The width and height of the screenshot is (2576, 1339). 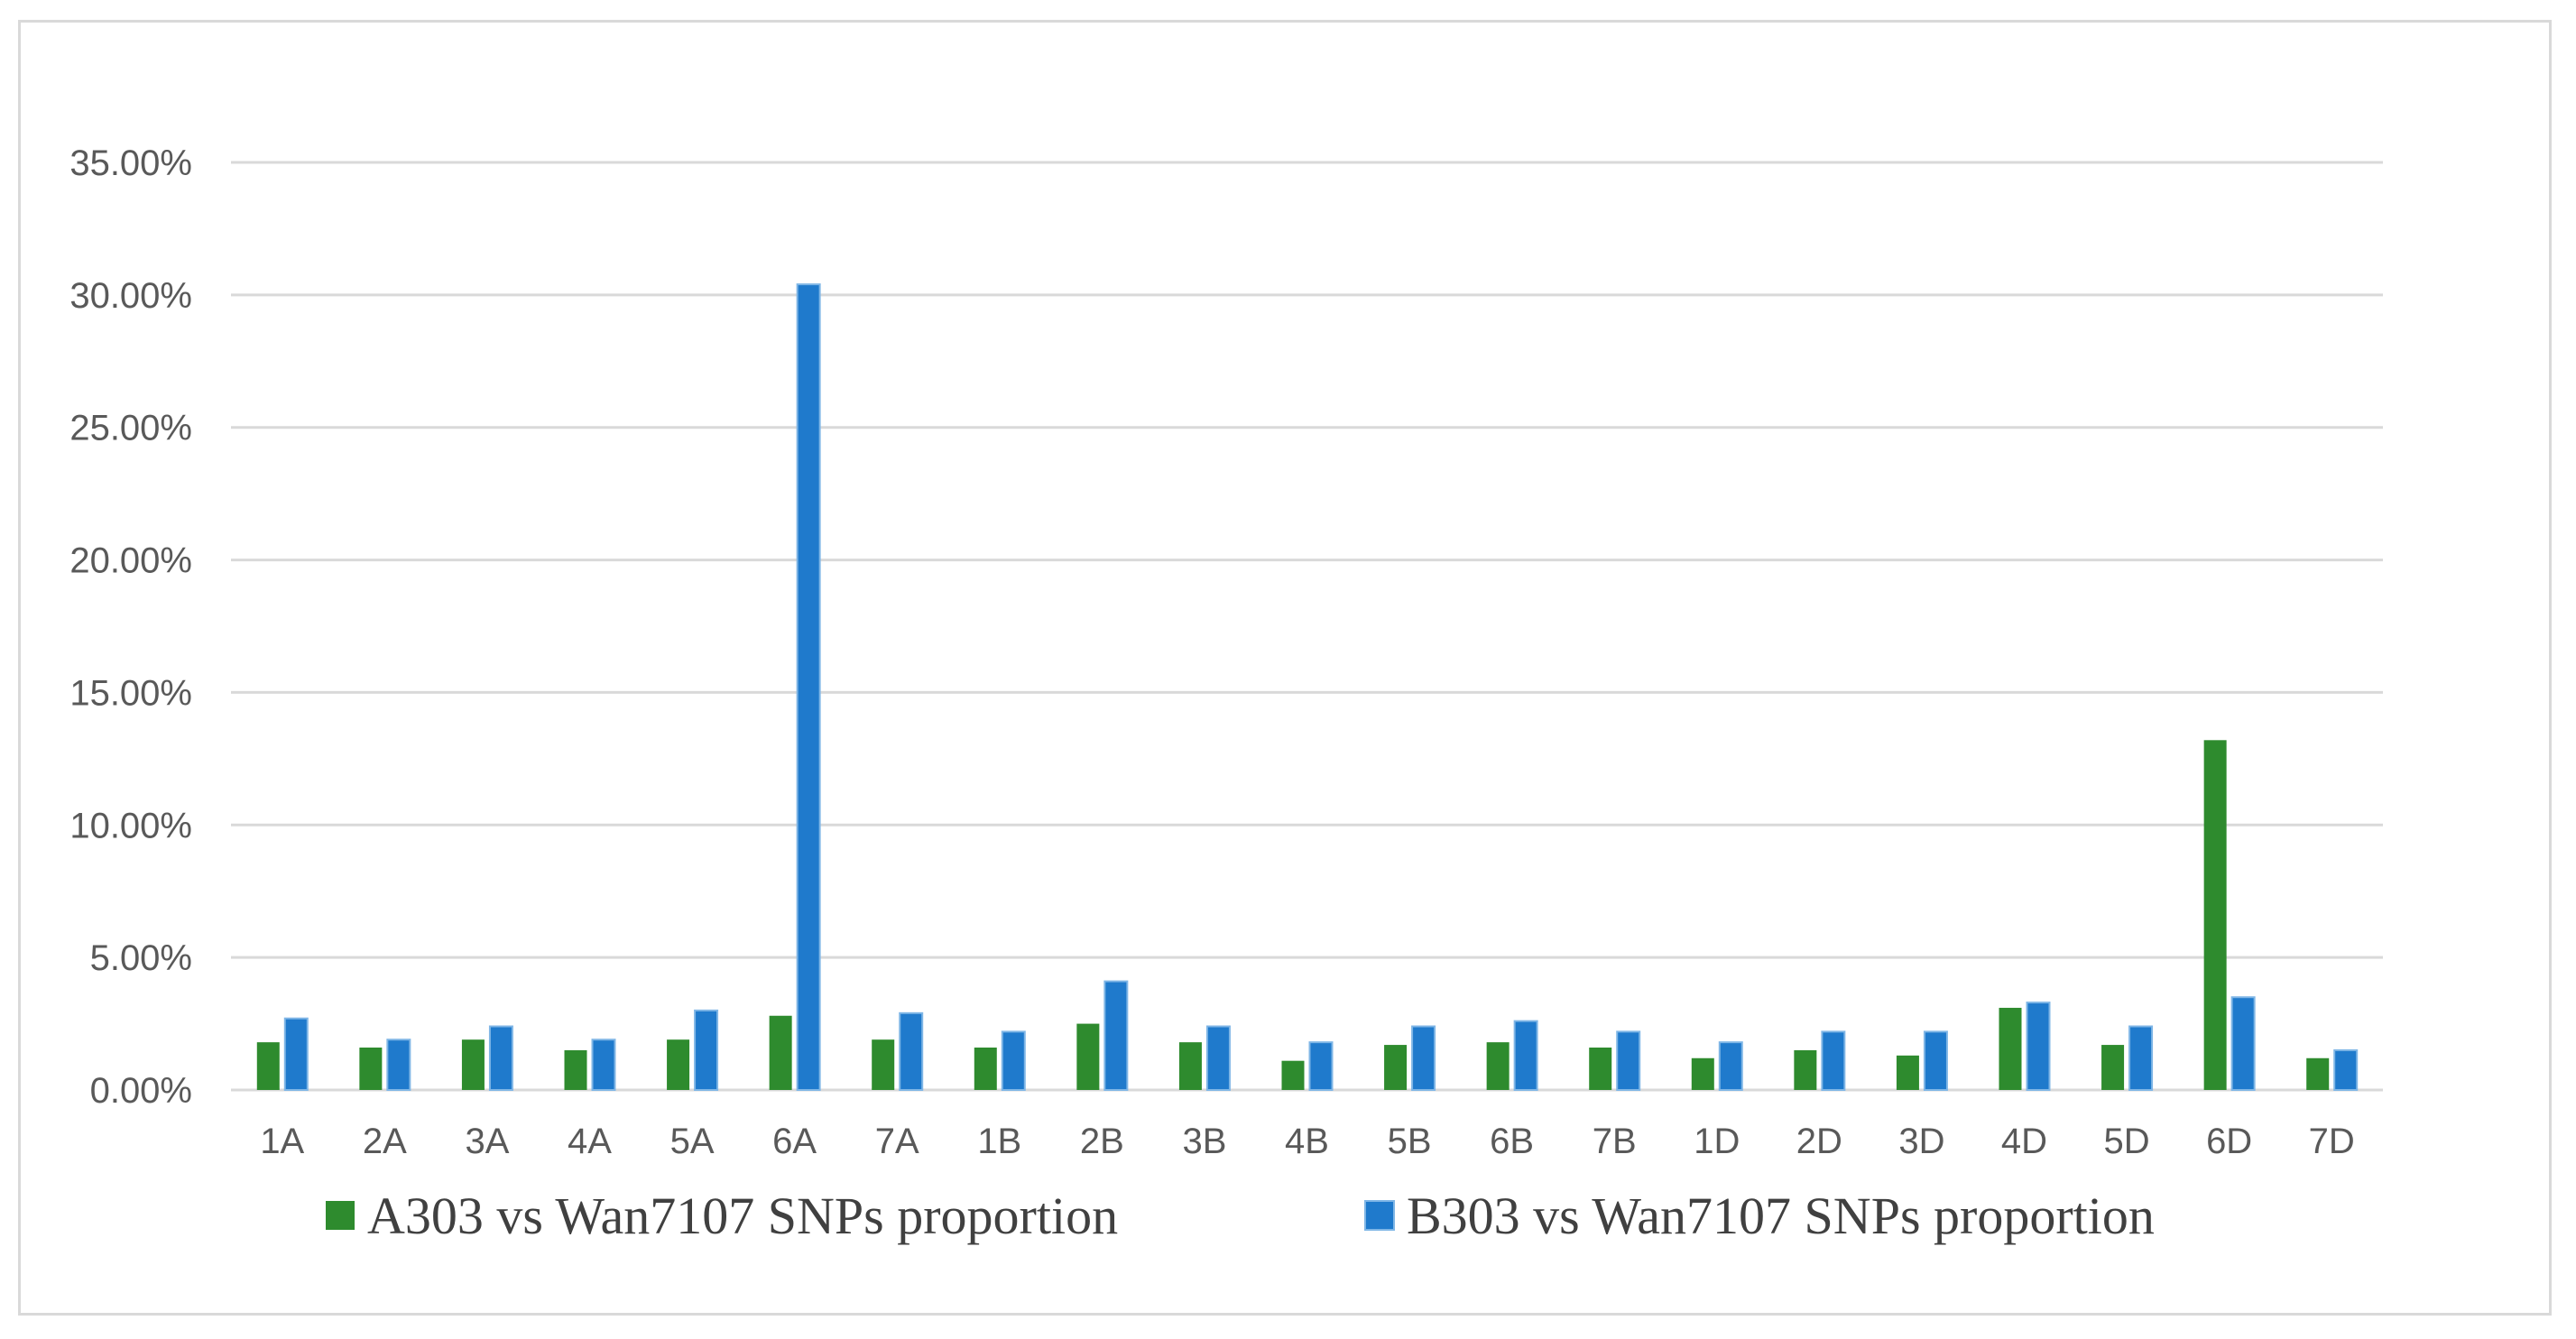 What do you see at coordinates (130, 296) in the screenshot?
I see `y-tick-label: 30.00%` at bounding box center [130, 296].